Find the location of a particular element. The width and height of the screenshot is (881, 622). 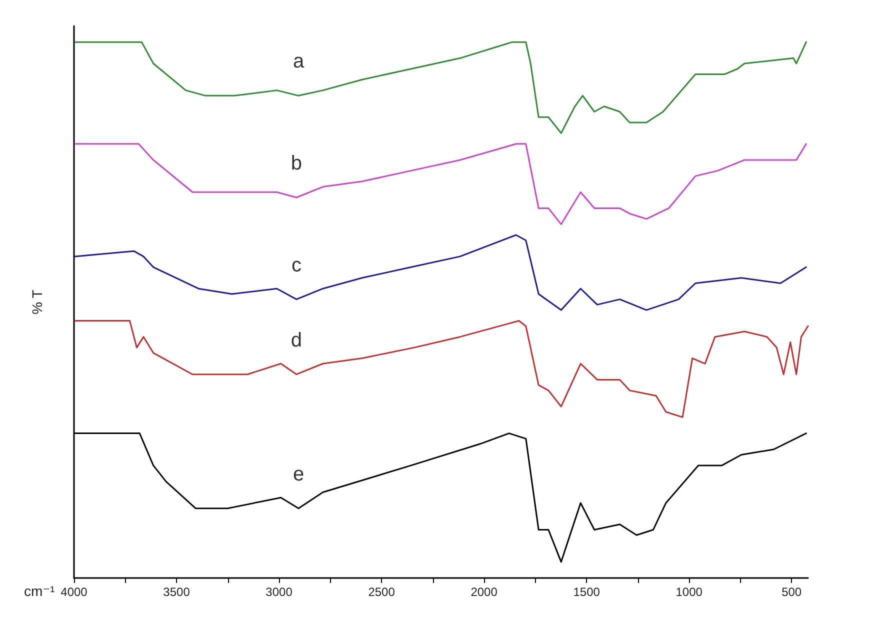

x-tick-label: 4000 is located at coordinates (74, 592).